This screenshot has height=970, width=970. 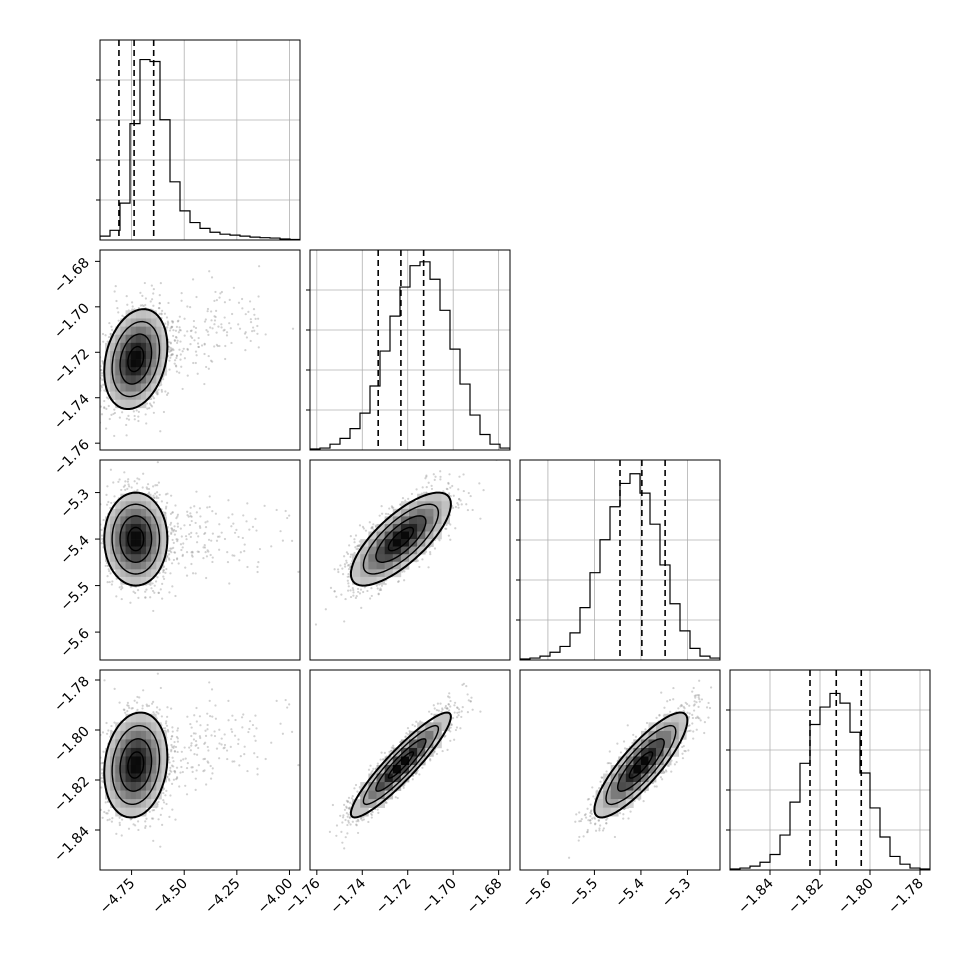 What do you see at coordinates (200, 350) in the screenshot?
I see `panel-frame` at bounding box center [200, 350].